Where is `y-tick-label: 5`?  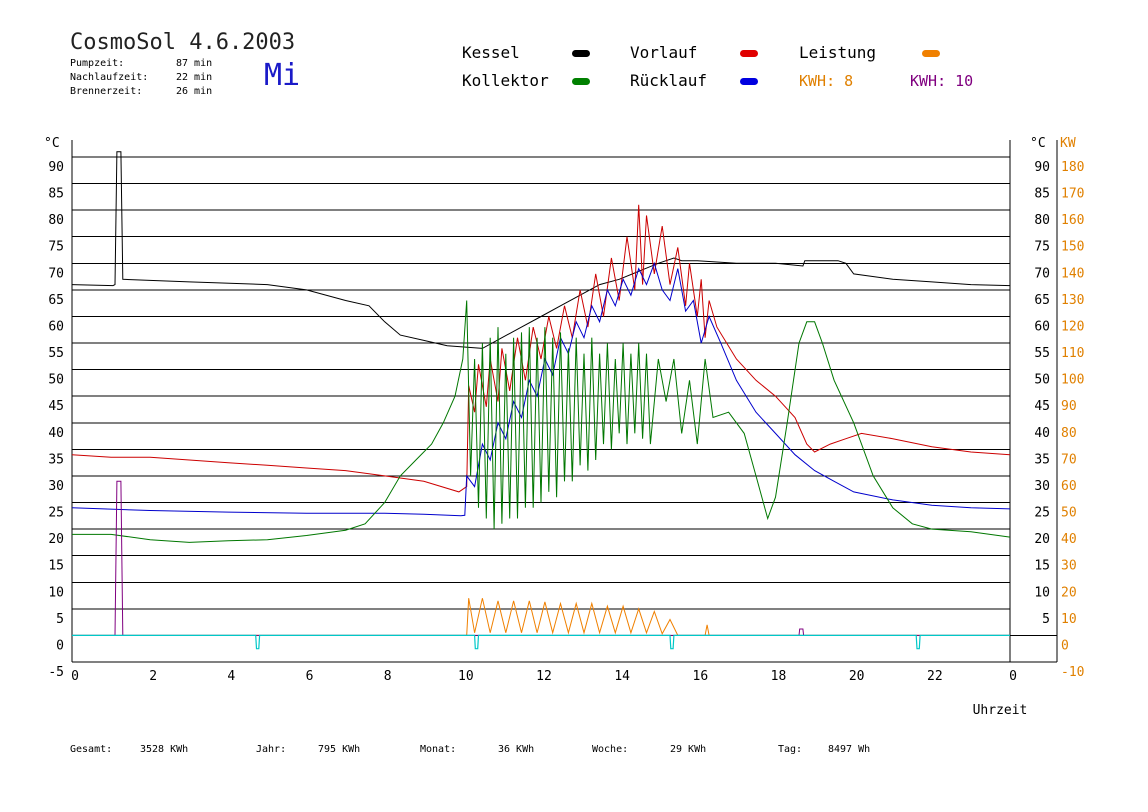
y-tick-label: 5 is located at coordinates (60, 619).